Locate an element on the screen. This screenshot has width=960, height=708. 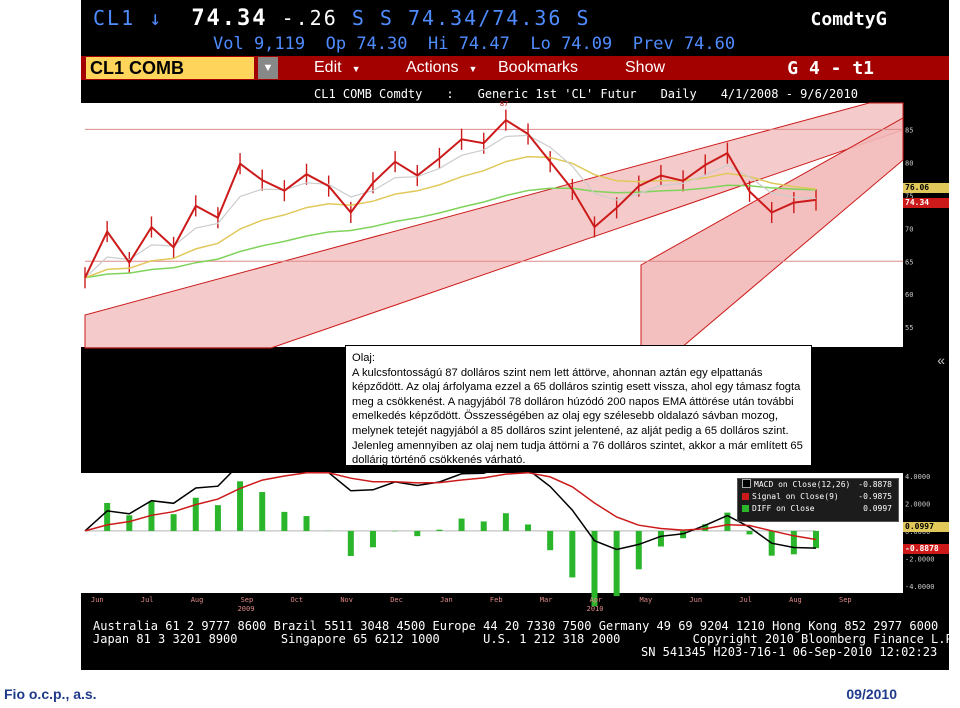
price-tag: 74.34 is located at coordinates (926, 202).